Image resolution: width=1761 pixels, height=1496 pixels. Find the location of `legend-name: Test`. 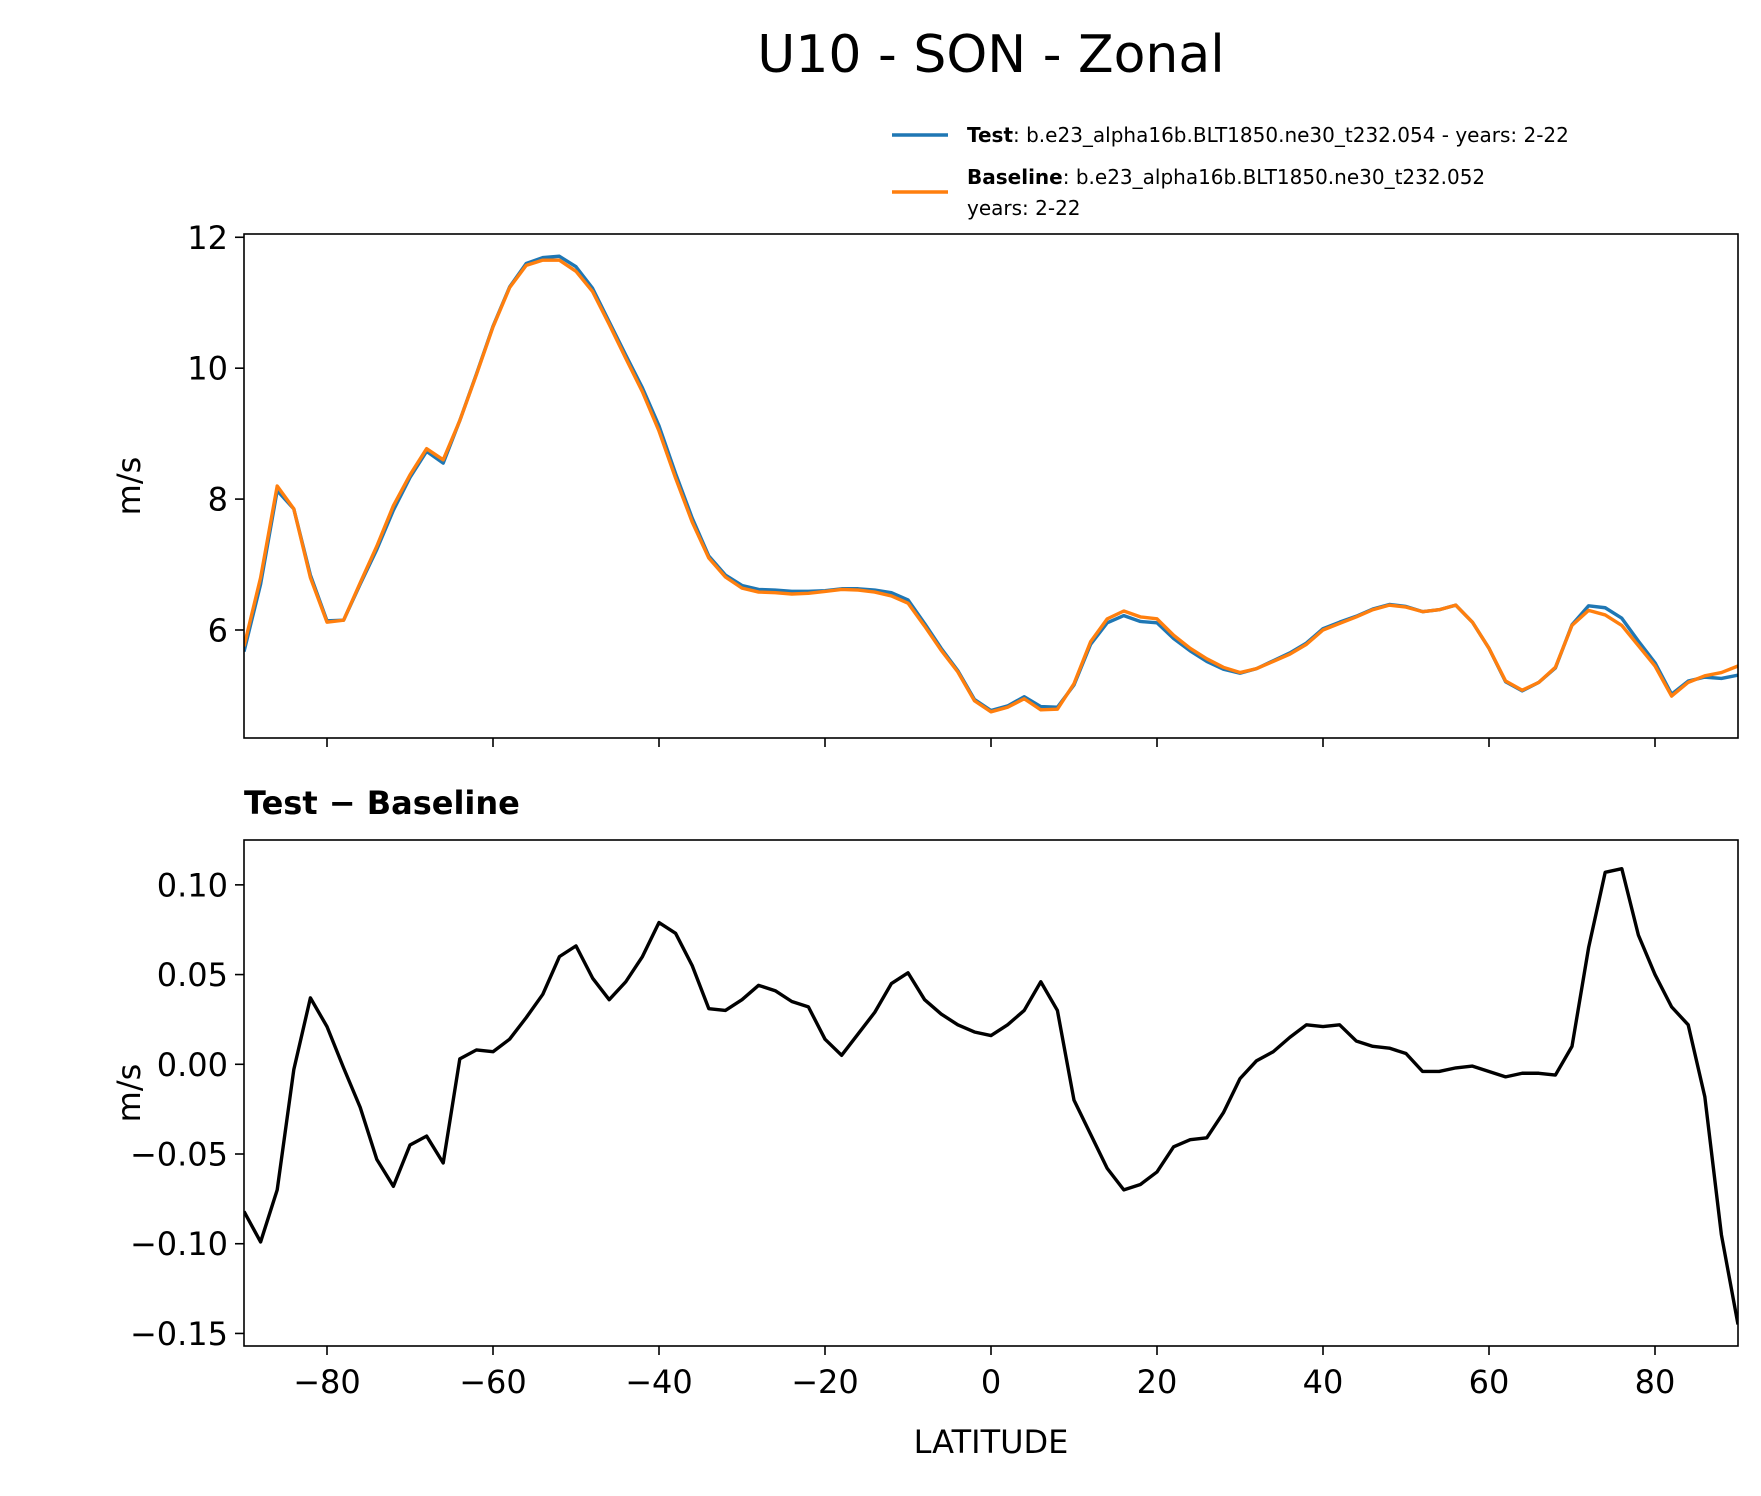

legend-name: Test is located at coordinates (990, 135).